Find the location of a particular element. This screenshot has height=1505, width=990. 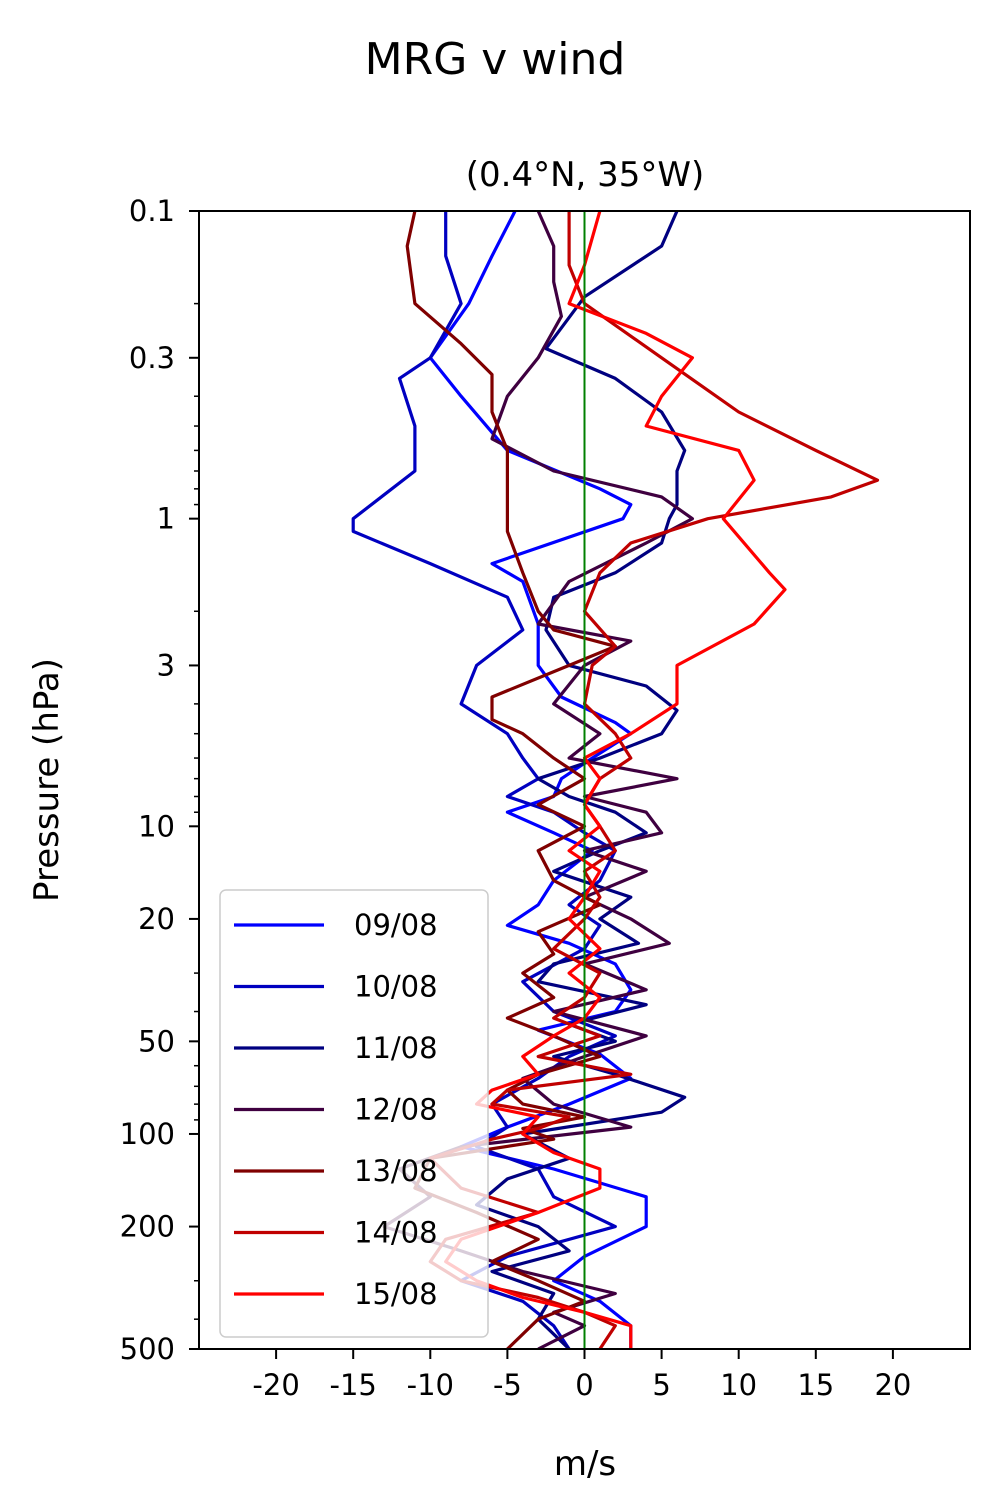

y-axis-ticks: 0.1 0.3 1 3 10 20 50 100 200 500 is located at coordinates (159, 780).